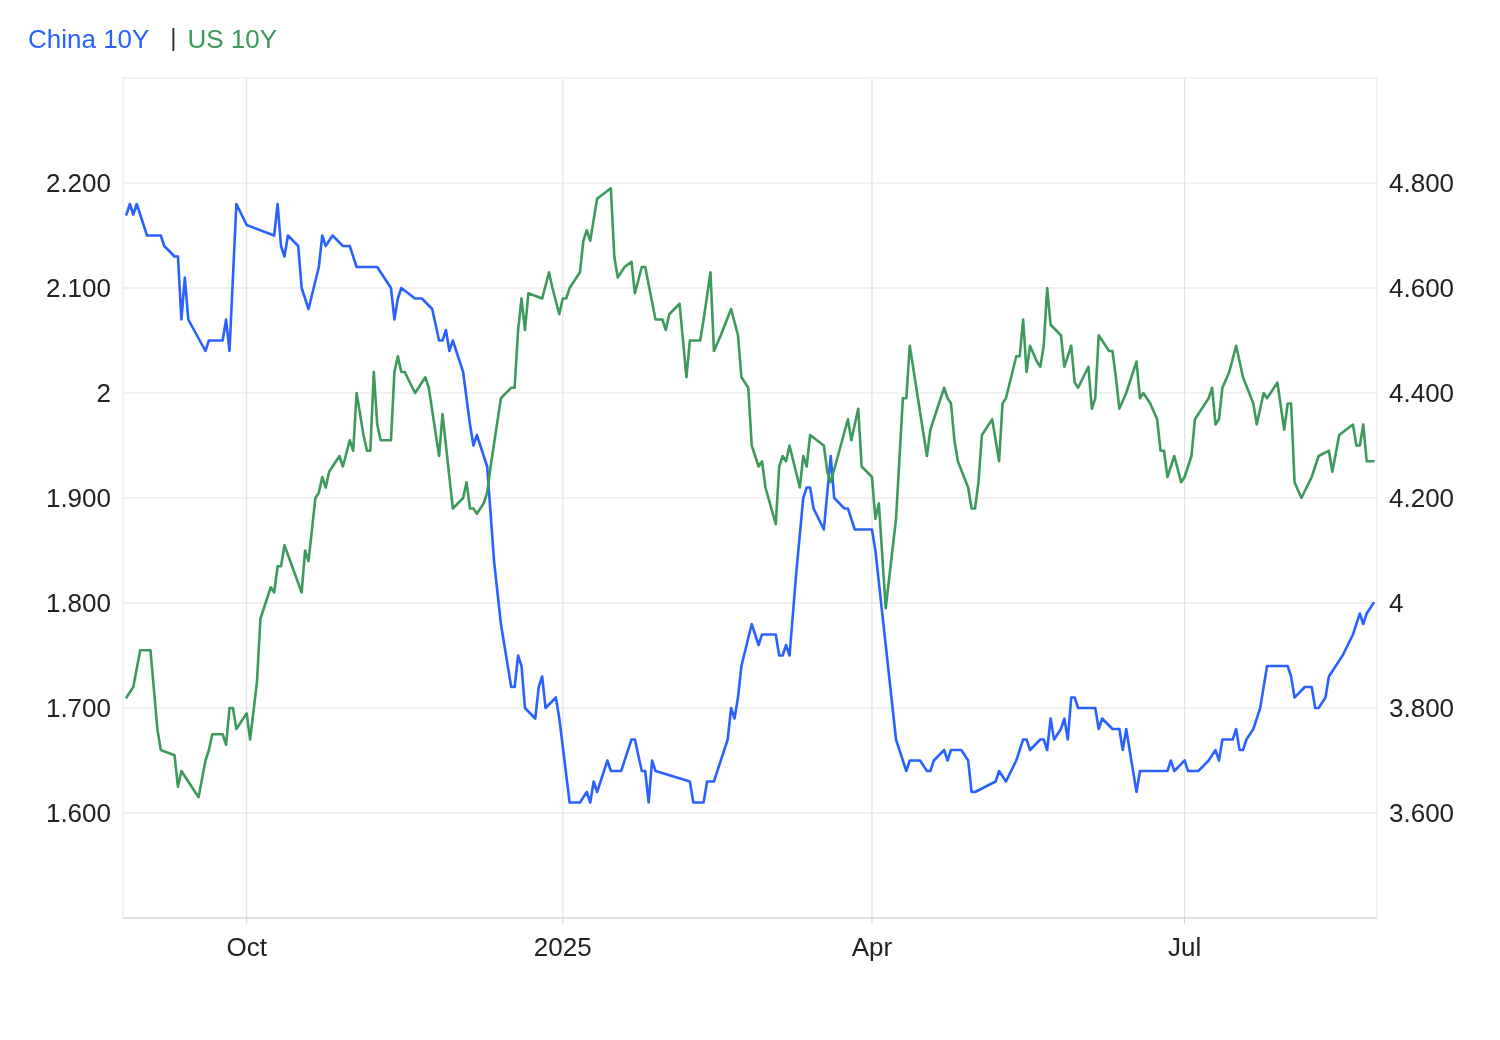 The image size is (1500, 1040). What do you see at coordinates (78, 813) in the screenshot?
I see `y-tick-label: 1.600` at bounding box center [78, 813].